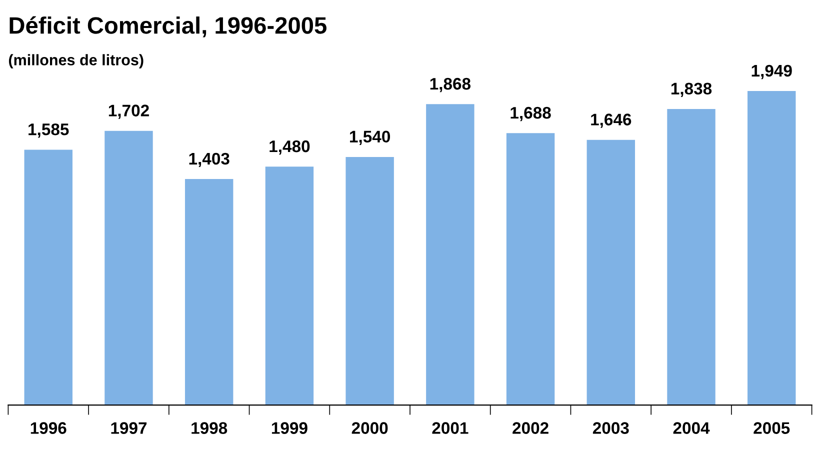 This screenshot has height=471, width=820. Describe the element at coordinates (370, 428) in the screenshot. I see `x-tick-label: 2000` at that location.